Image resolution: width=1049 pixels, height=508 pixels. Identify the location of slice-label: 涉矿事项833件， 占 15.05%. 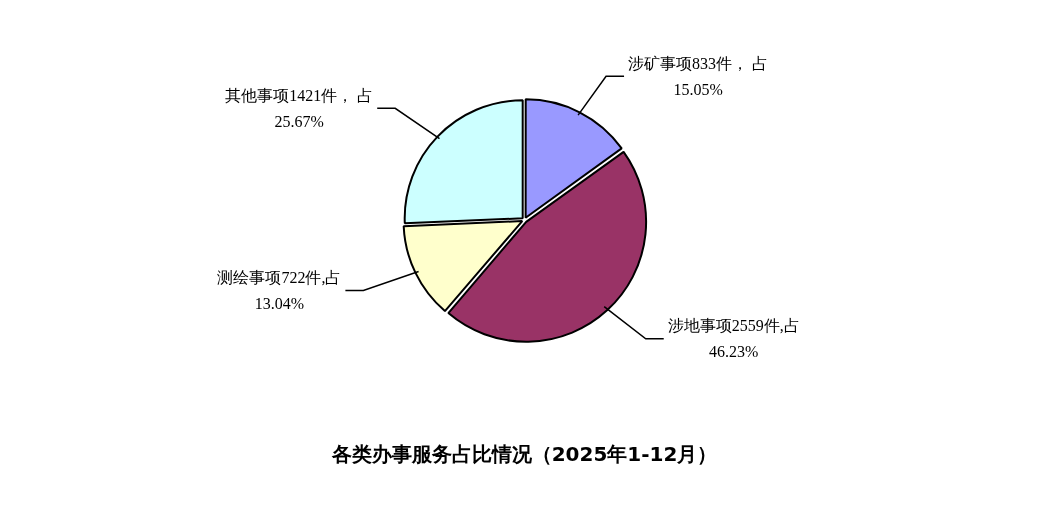
(698, 76).